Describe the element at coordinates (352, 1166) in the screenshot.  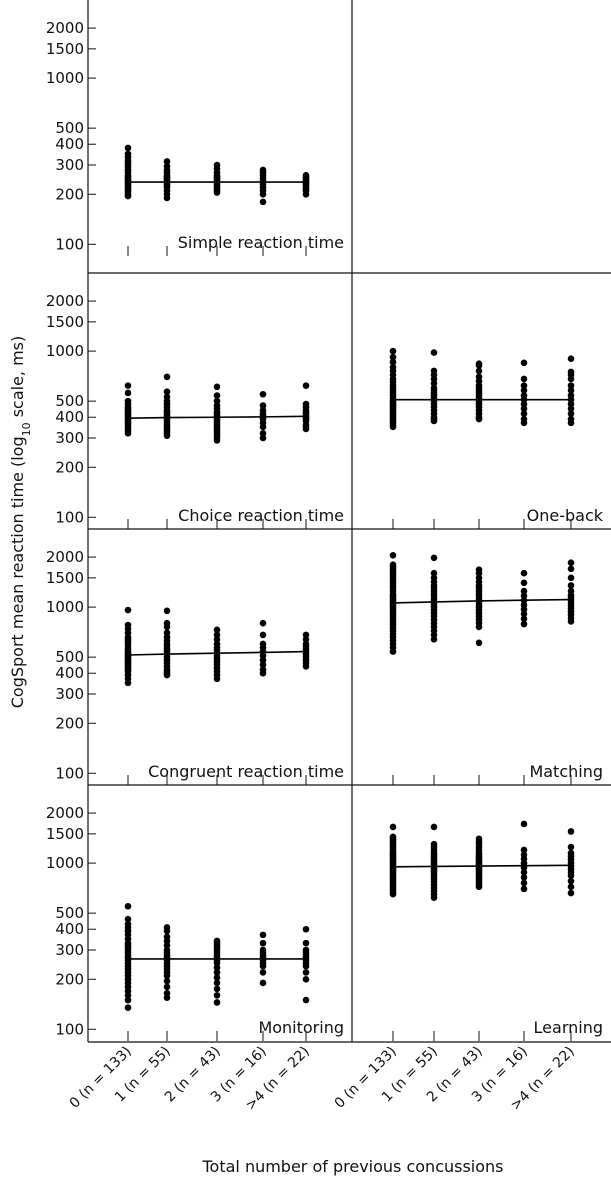
I see `x-axis-title: Total number of previous concussions` at that location.